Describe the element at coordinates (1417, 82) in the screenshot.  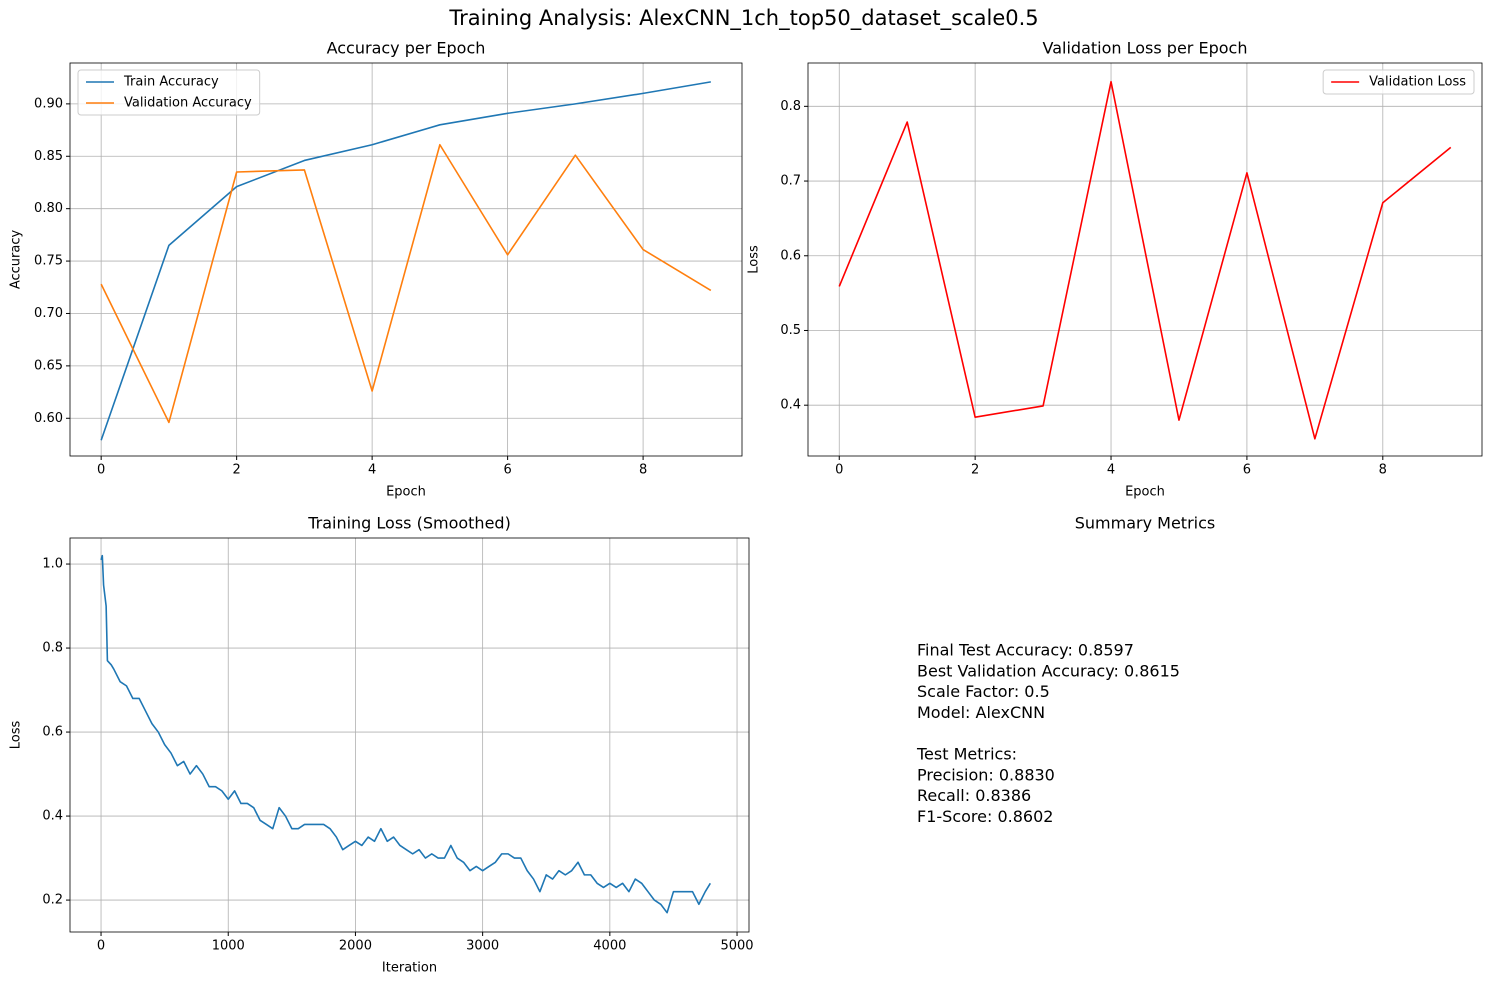
I see `legend-label: Validation Loss` at that location.